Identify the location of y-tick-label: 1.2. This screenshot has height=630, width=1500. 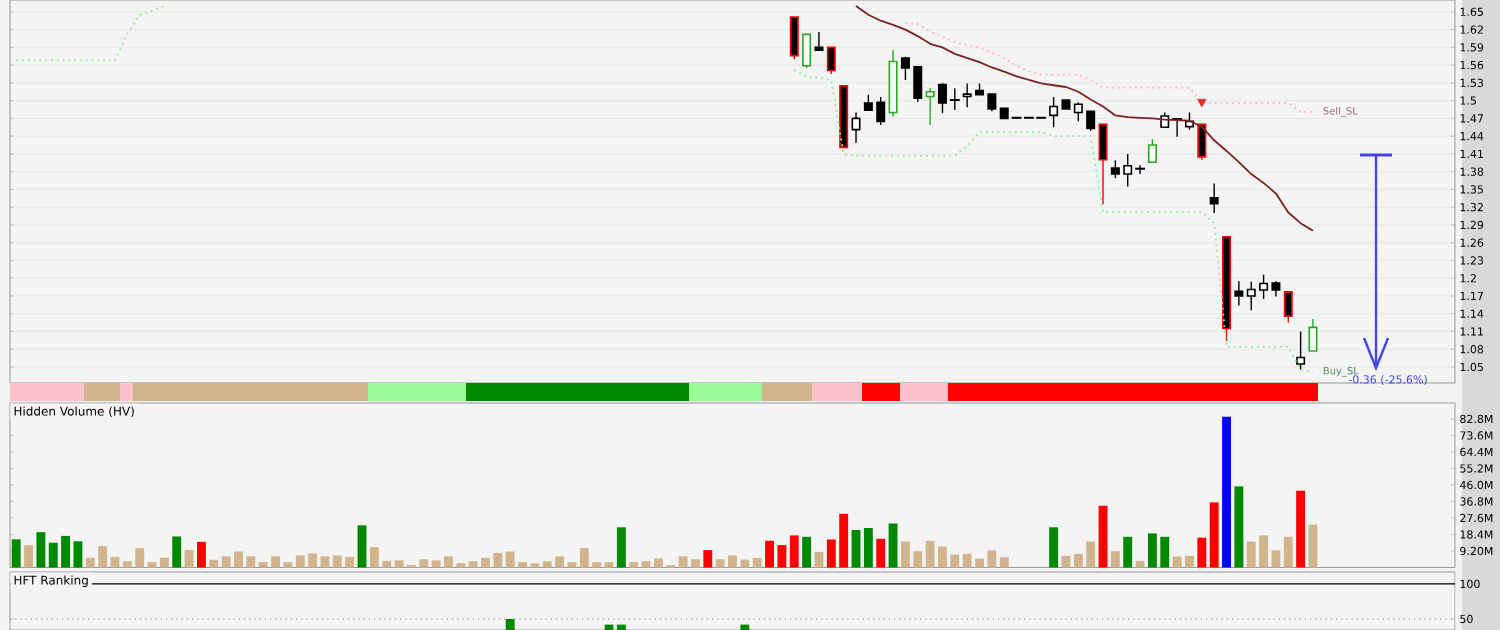
(1468, 278).